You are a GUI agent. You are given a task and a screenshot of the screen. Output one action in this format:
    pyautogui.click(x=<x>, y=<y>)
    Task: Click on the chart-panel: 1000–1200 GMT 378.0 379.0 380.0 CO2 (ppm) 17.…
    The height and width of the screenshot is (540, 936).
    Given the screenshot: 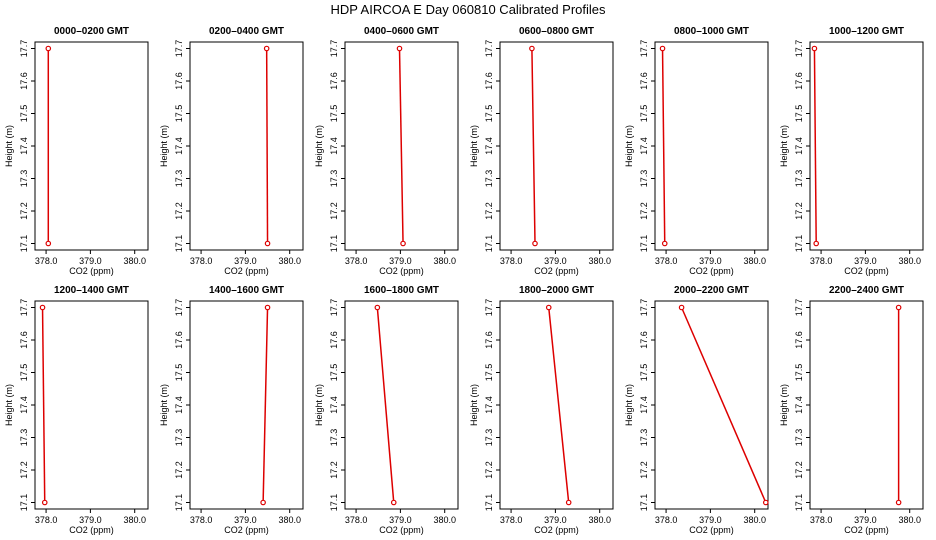 What is the action you would take?
    pyautogui.click(x=851, y=151)
    